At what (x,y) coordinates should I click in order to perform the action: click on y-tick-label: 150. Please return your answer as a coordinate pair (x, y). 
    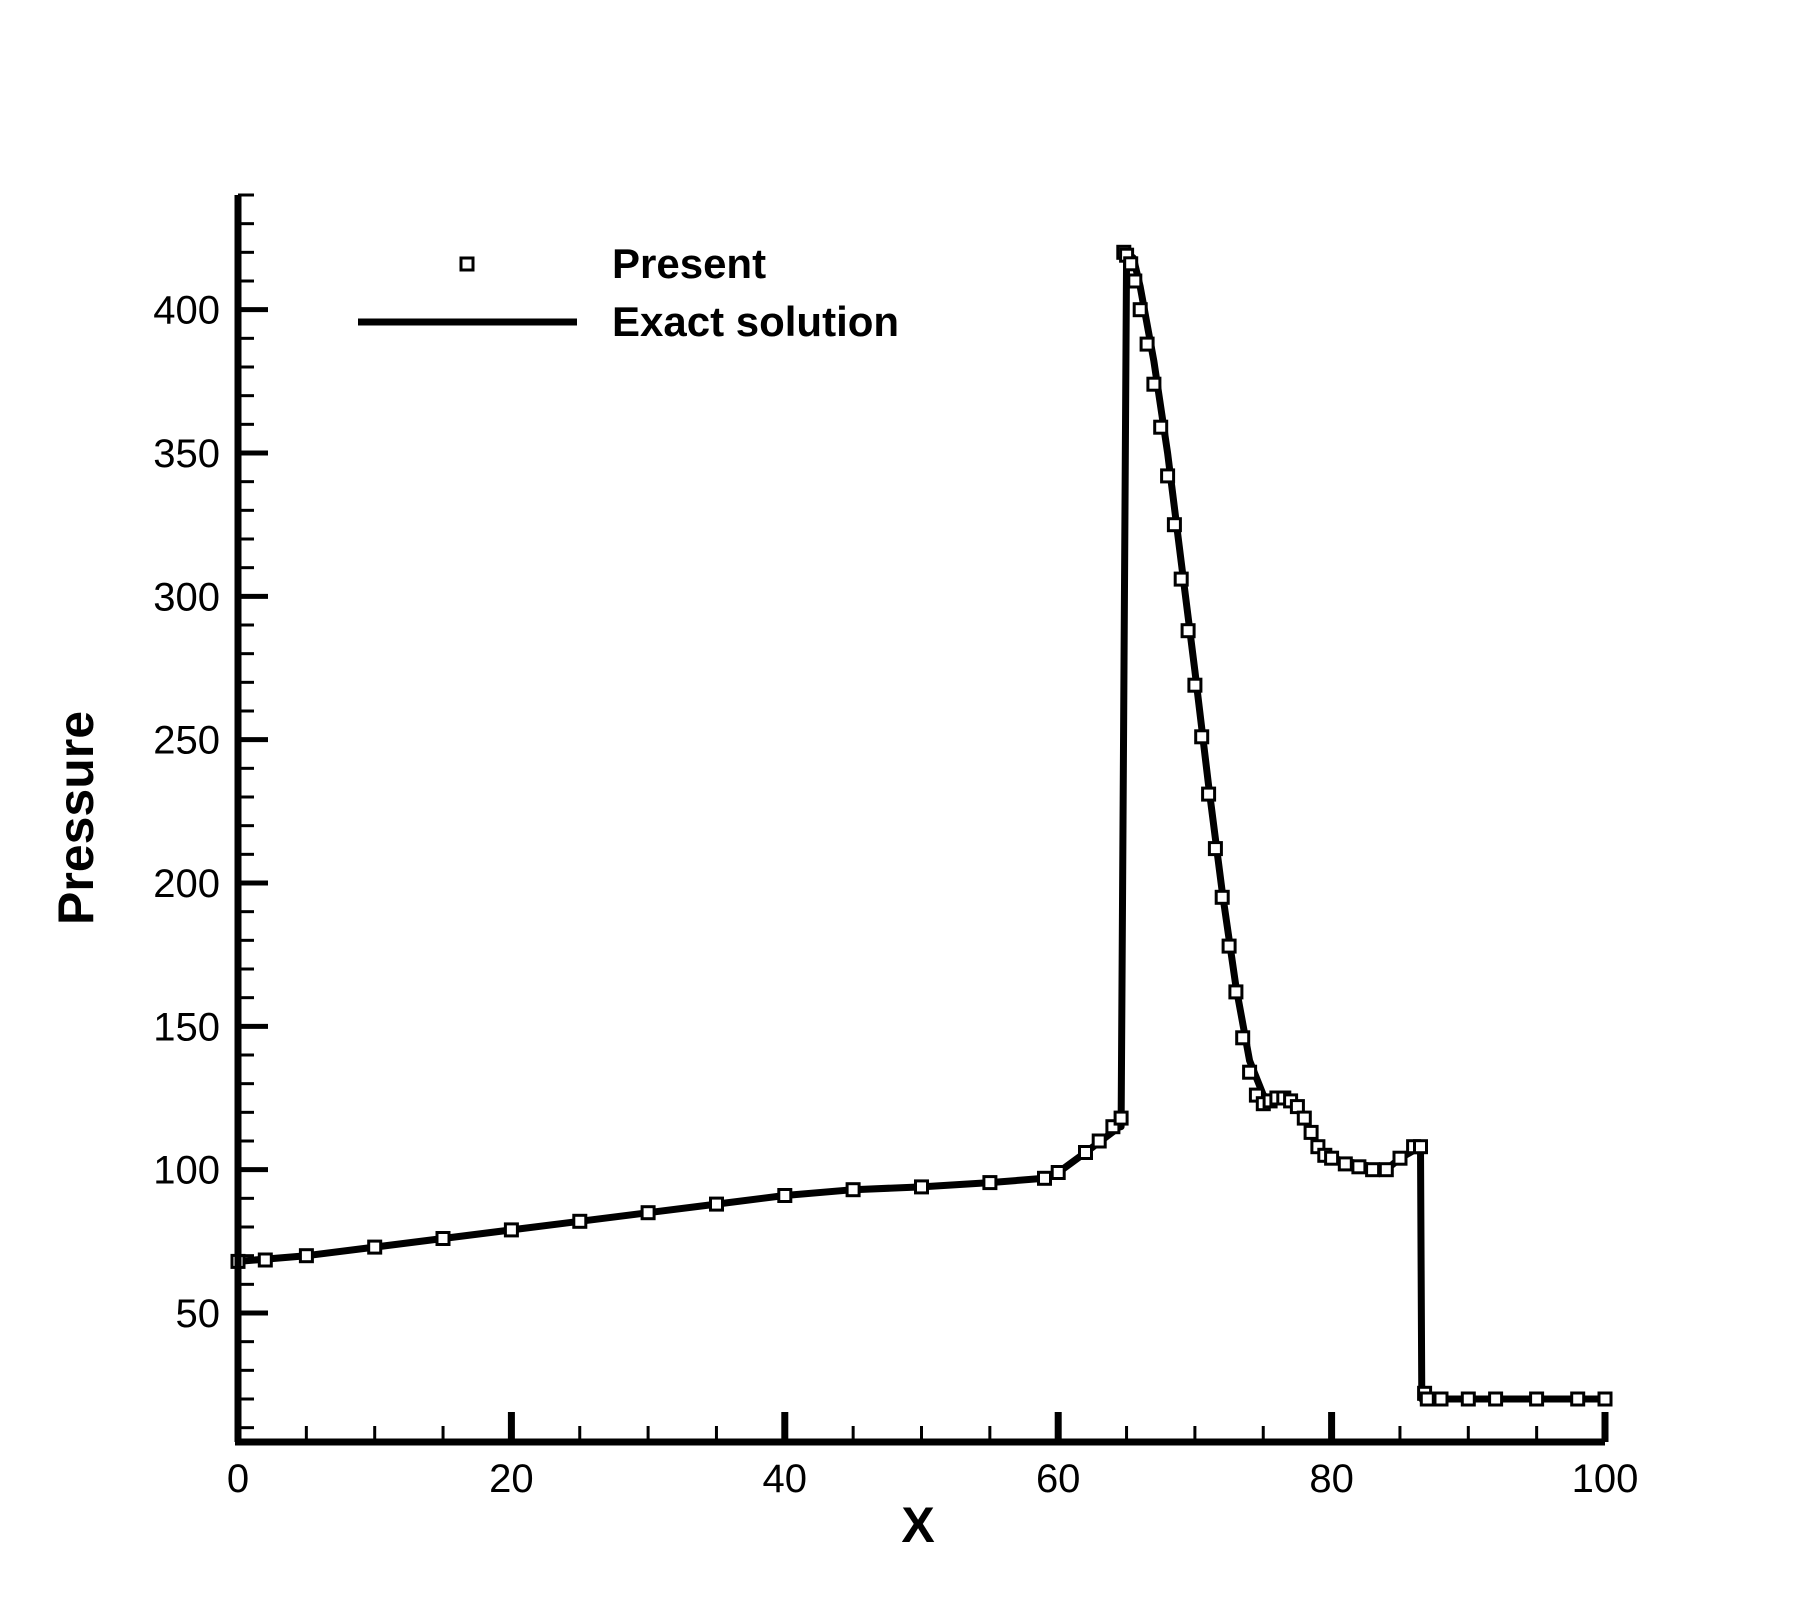
    Looking at the image, I should click on (186, 1027).